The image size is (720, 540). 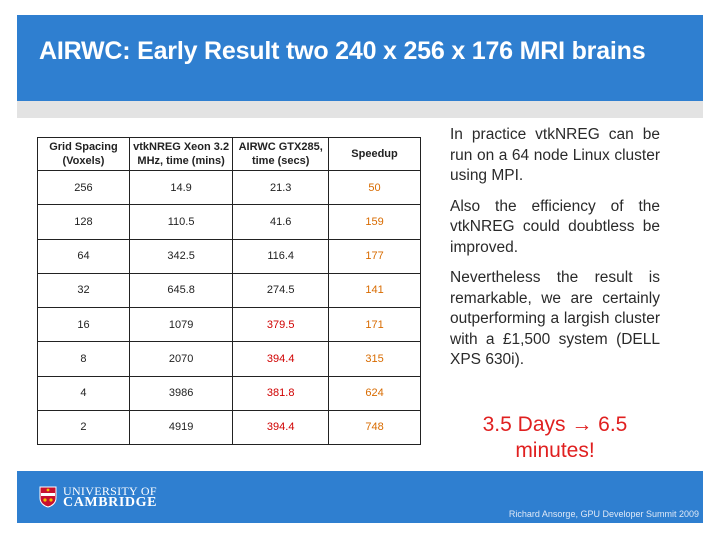 I want to click on table-row: 8 2070 394.4 315, so click(x=229, y=359).